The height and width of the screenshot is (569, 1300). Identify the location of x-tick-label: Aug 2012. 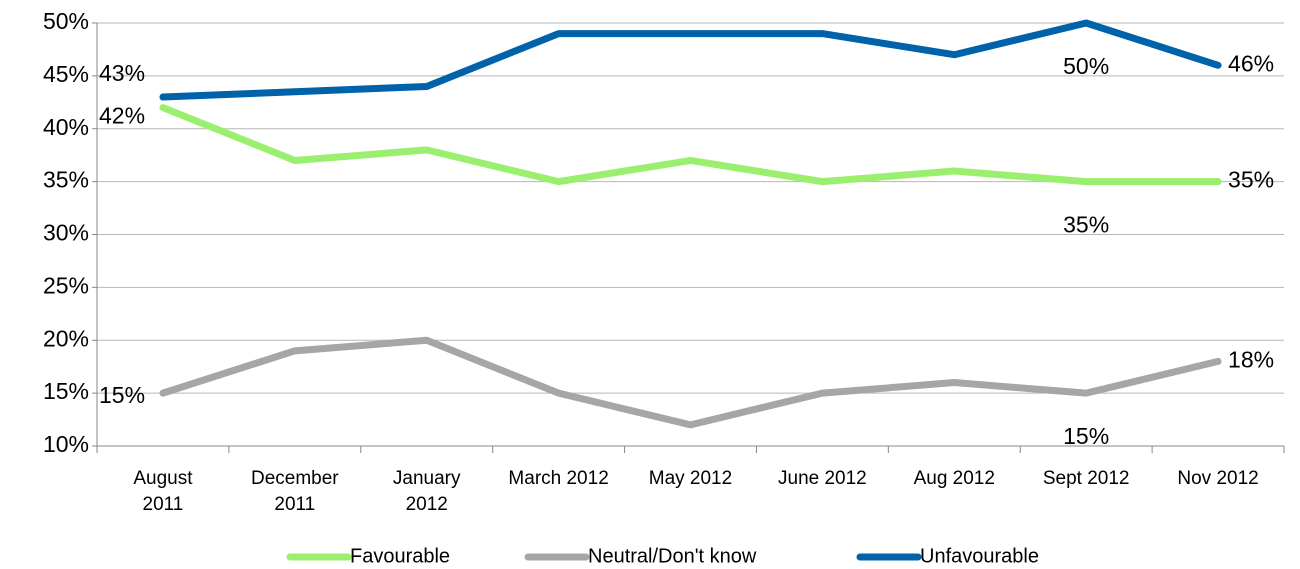
(954, 478).